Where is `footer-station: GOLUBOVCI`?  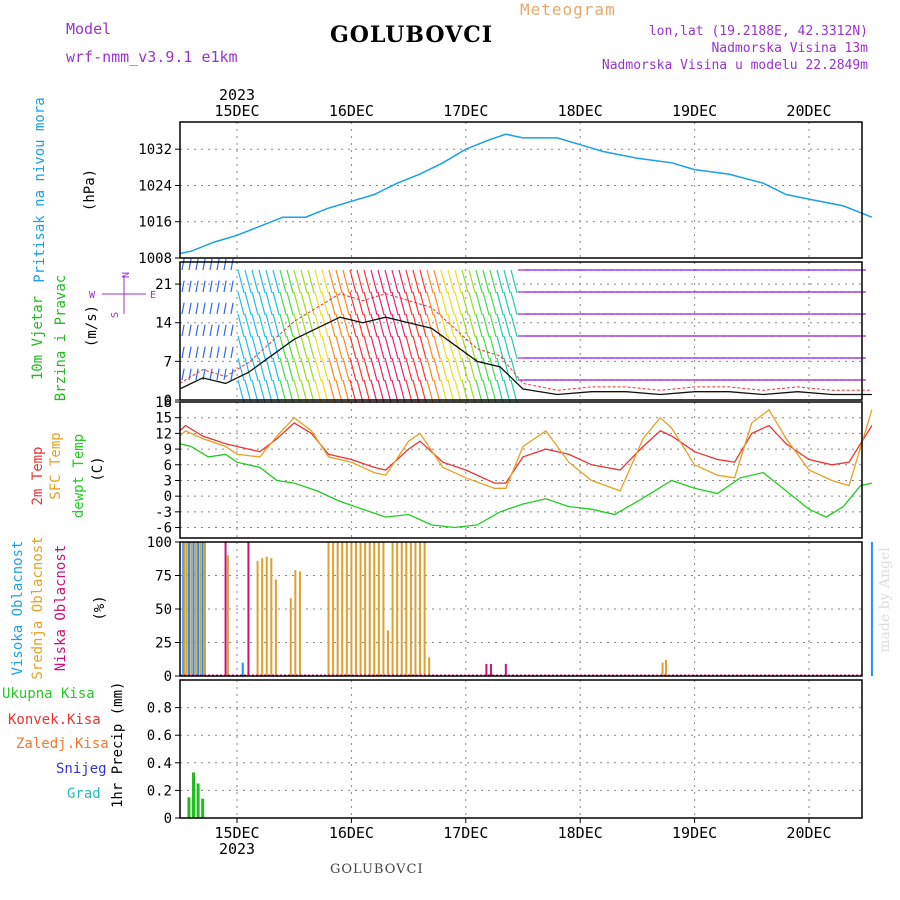
footer-station: GOLUBOVCI is located at coordinates (377, 869).